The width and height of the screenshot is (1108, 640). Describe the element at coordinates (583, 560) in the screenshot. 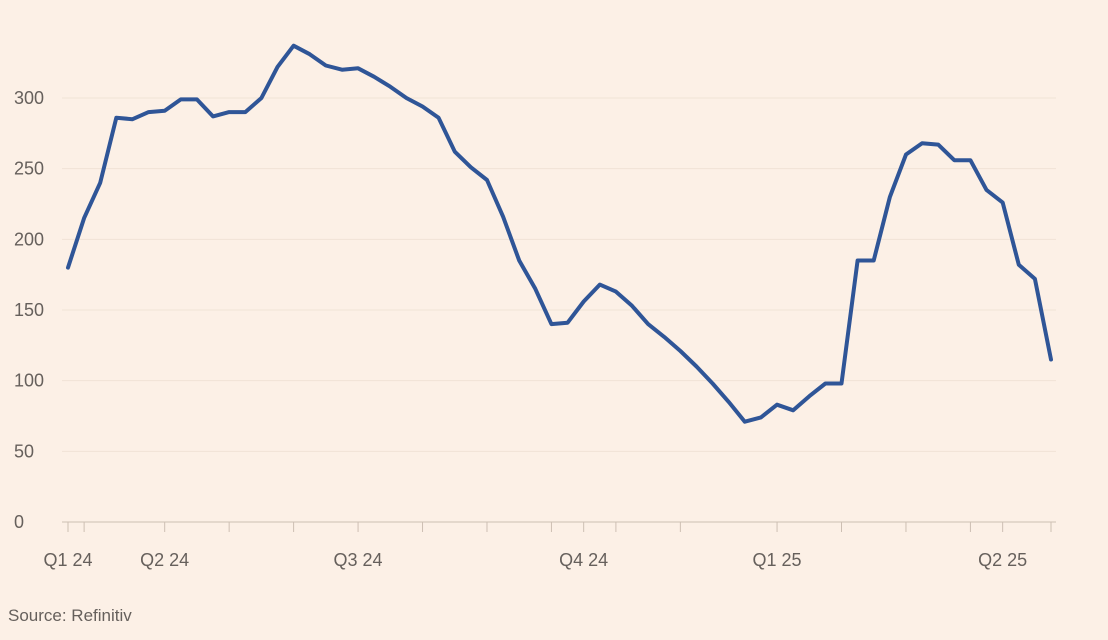

I see `x-tick-label: Q4 24` at that location.